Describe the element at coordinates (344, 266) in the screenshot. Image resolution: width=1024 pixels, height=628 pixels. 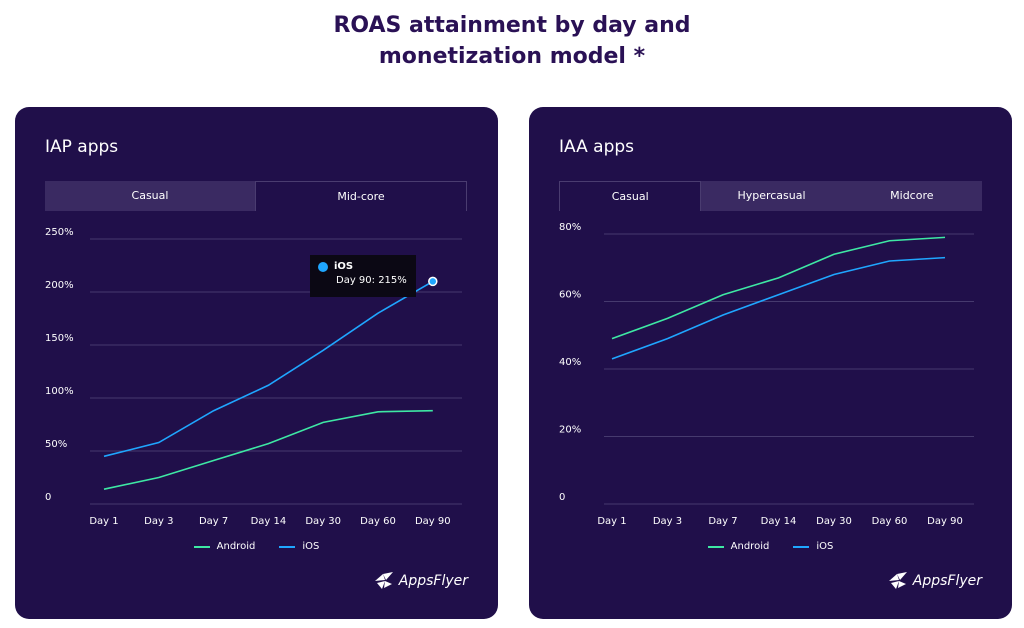
I see `tooltip-series: iOS` at that location.